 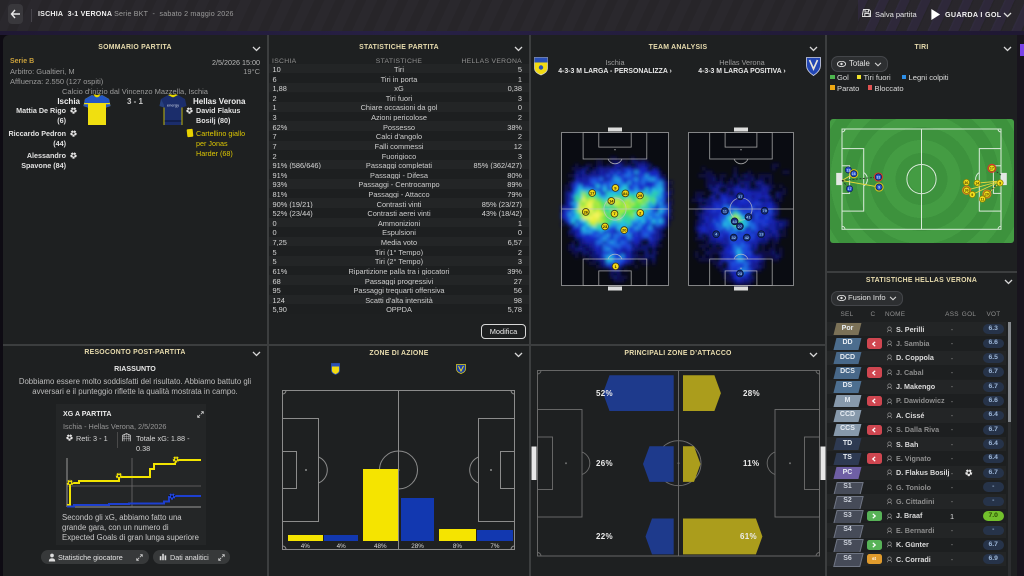 What do you see at coordinates (740, 225) in the screenshot?
I see `svg-text: 27` at bounding box center [740, 225].